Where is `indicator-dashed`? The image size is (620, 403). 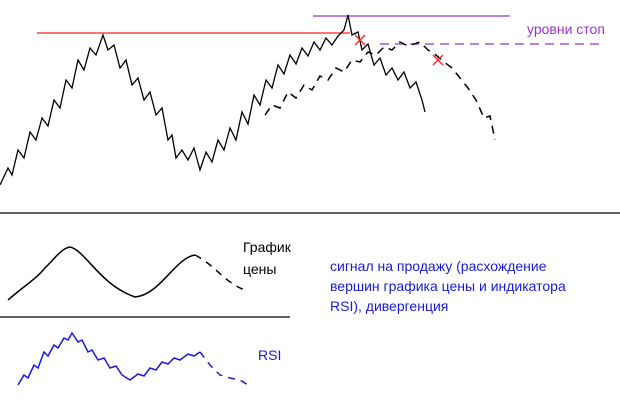 indicator-dashed is located at coordinates (380, 91).